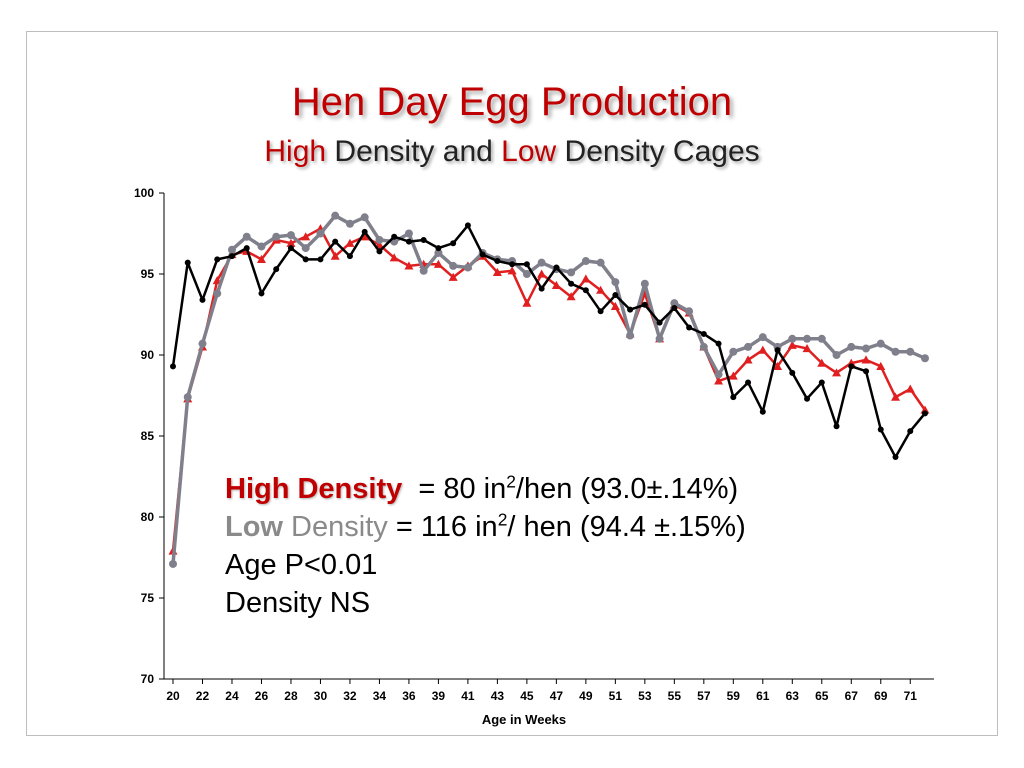  I want to click on y-tick-label: 75, so click(148, 598).